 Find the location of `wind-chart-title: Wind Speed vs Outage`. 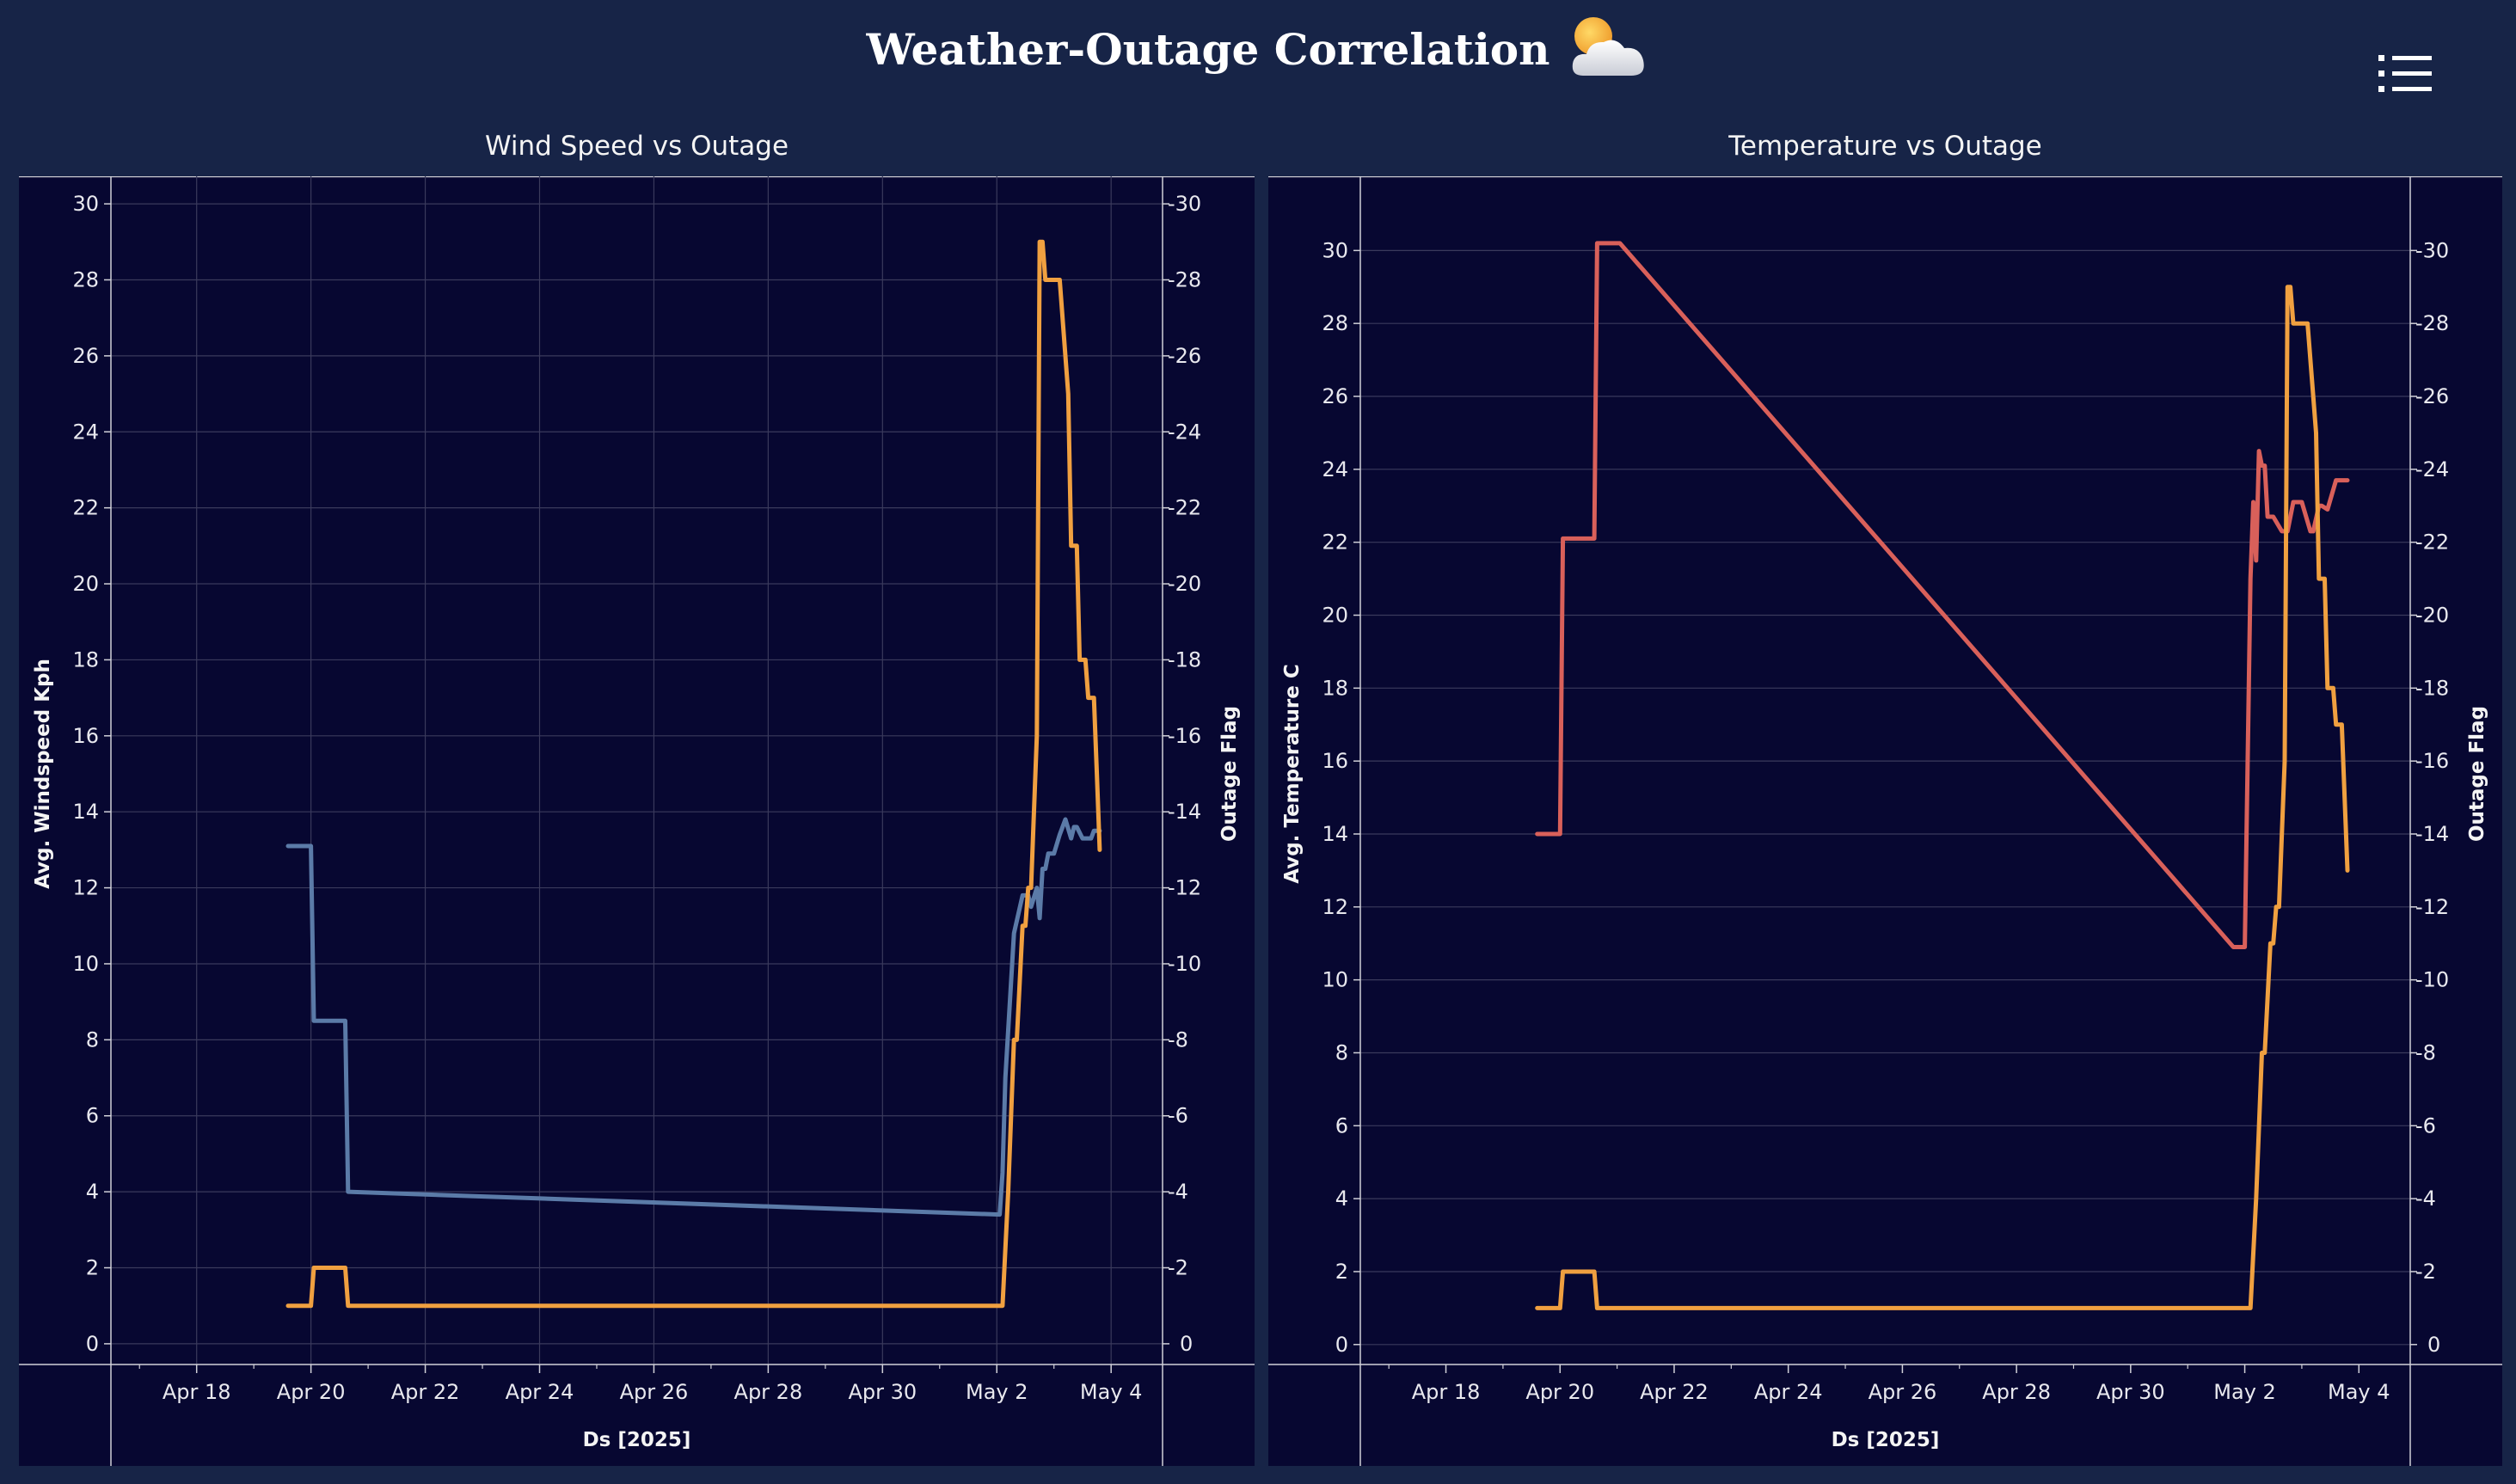

wind-chart-title: Wind Speed vs Outage is located at coordinates (636, 146).